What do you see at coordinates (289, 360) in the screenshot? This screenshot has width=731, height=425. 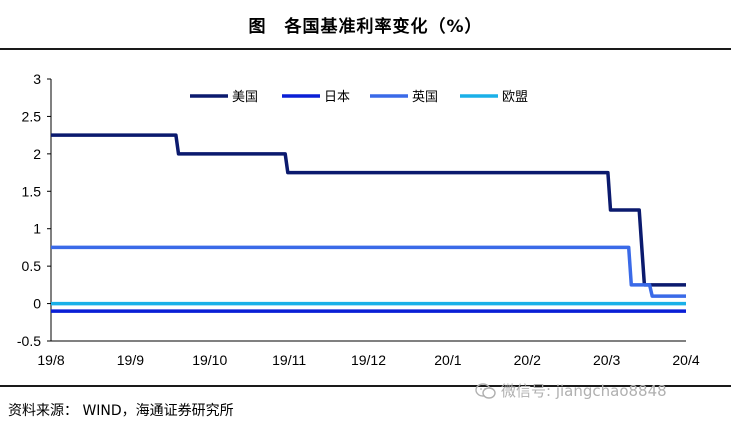 I see `x-tick-label: 19/11` at bounding box center [289, 360].